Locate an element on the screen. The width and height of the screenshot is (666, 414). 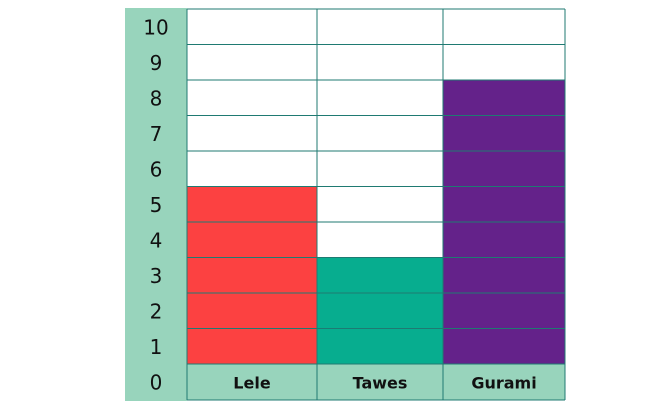
x-tick-label: Lele is located at coordinates (252, 383).